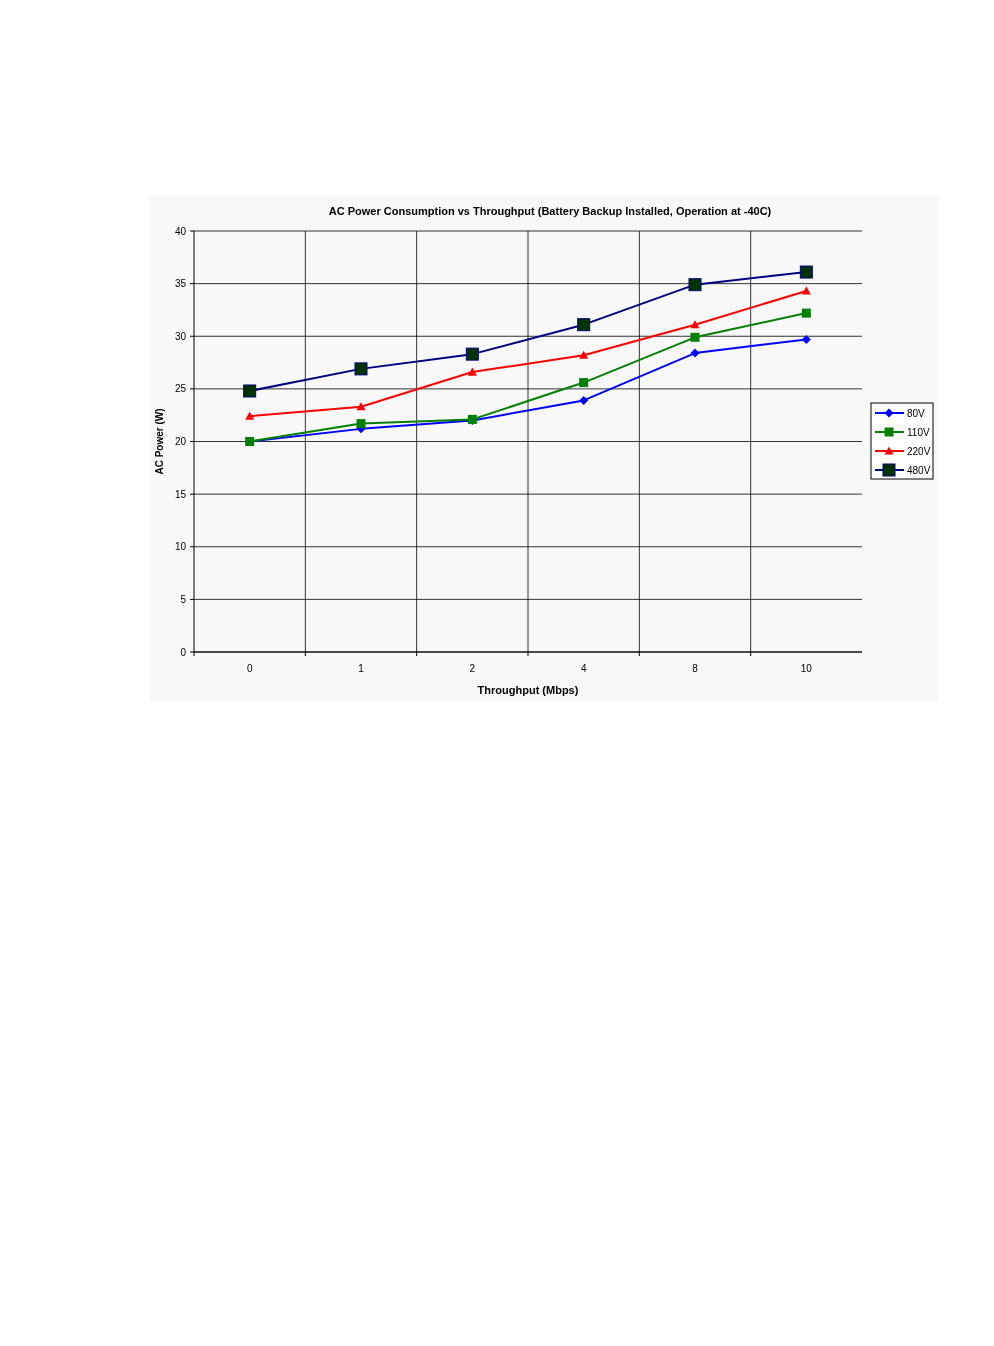 The width and height of the screenshot is (994, 1346). Describe the element at coordinates (695, 668) in the screenshot. I see `x-tick-label: 8` at that location.